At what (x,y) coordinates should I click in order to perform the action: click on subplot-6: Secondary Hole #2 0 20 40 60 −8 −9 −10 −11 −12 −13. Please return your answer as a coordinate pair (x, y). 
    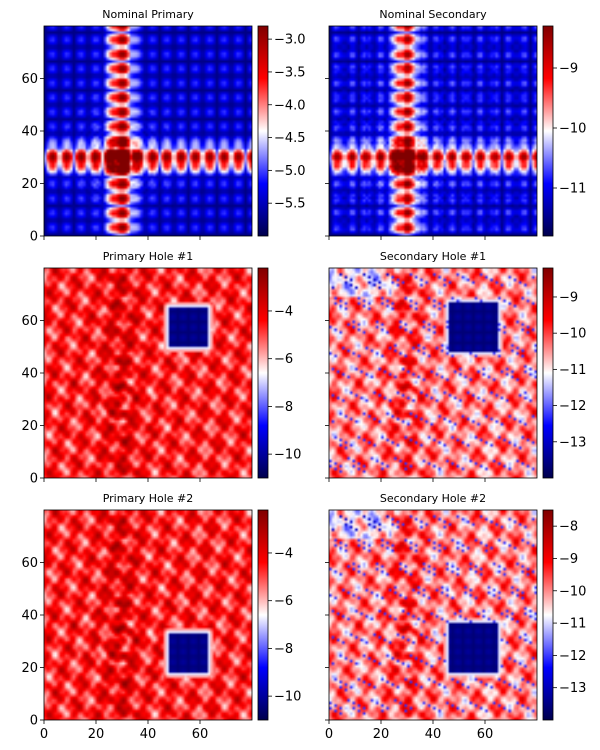
    Looking at the image, I should click on (456, 617).